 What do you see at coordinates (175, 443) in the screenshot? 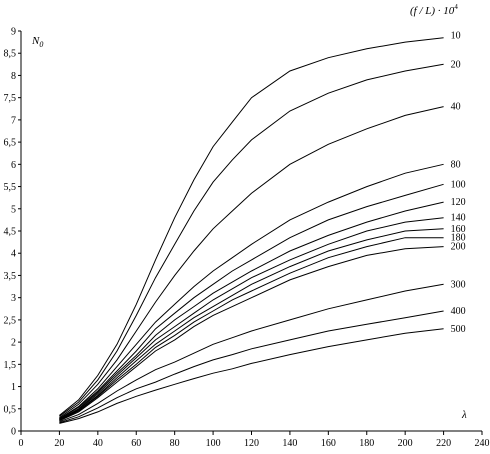
I see `x-tick-label: 80` at bounding box center [175, 443].